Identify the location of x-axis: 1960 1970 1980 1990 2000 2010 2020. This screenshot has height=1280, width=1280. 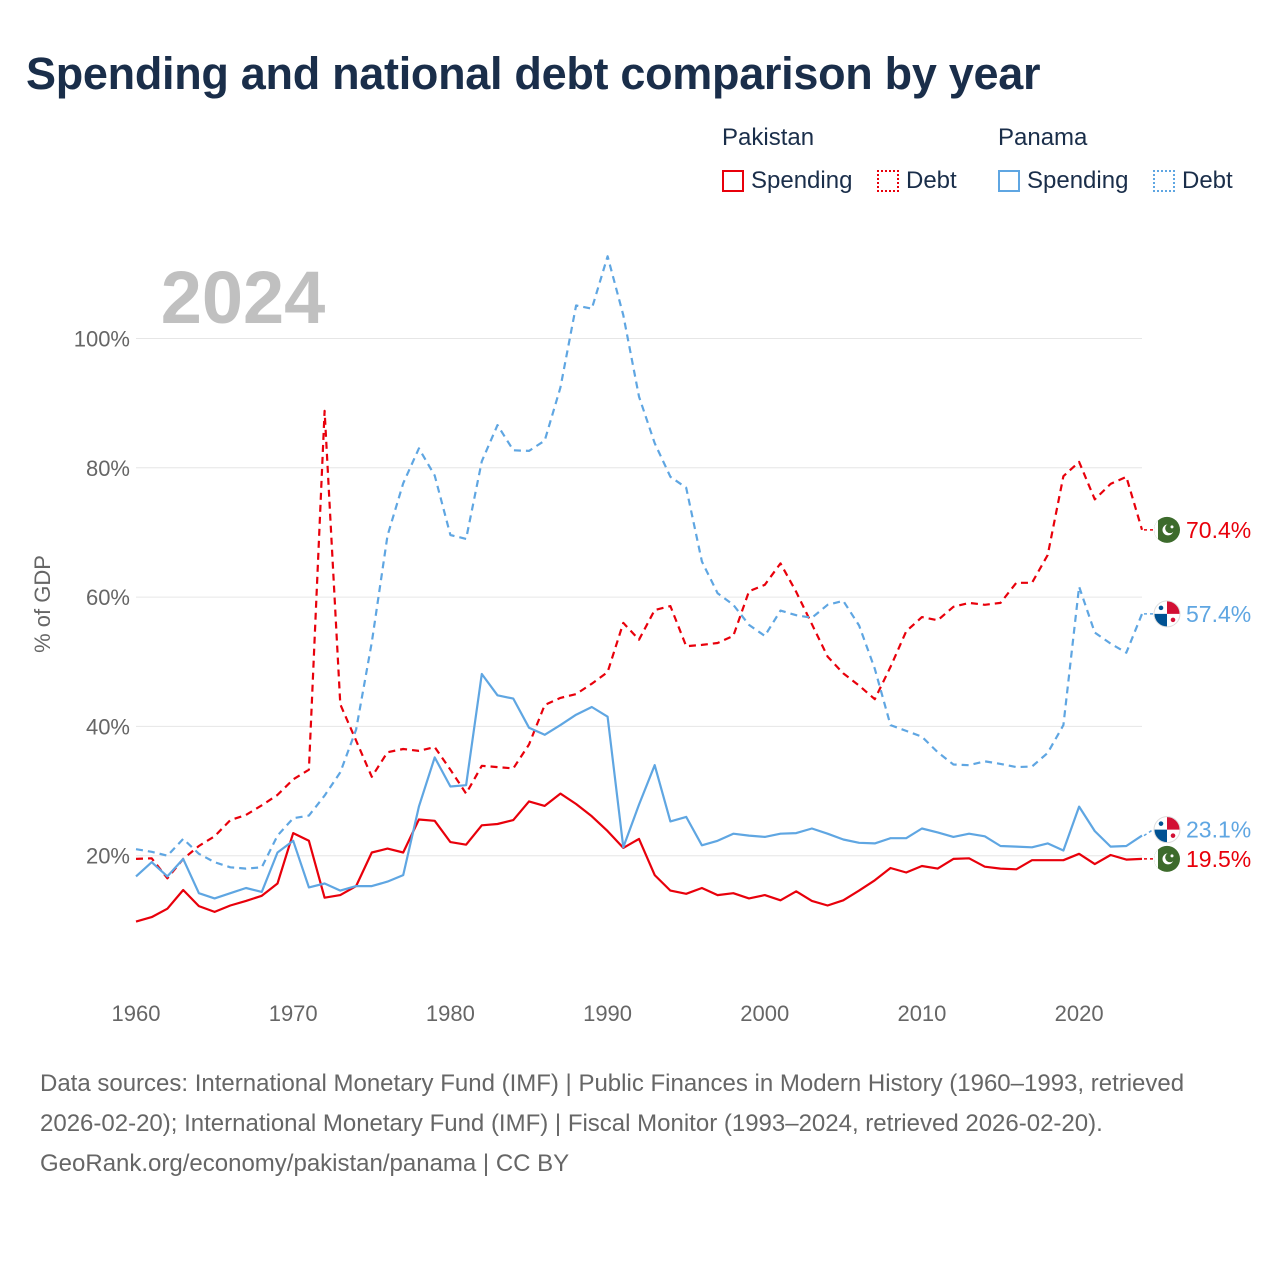
(608, 1013).